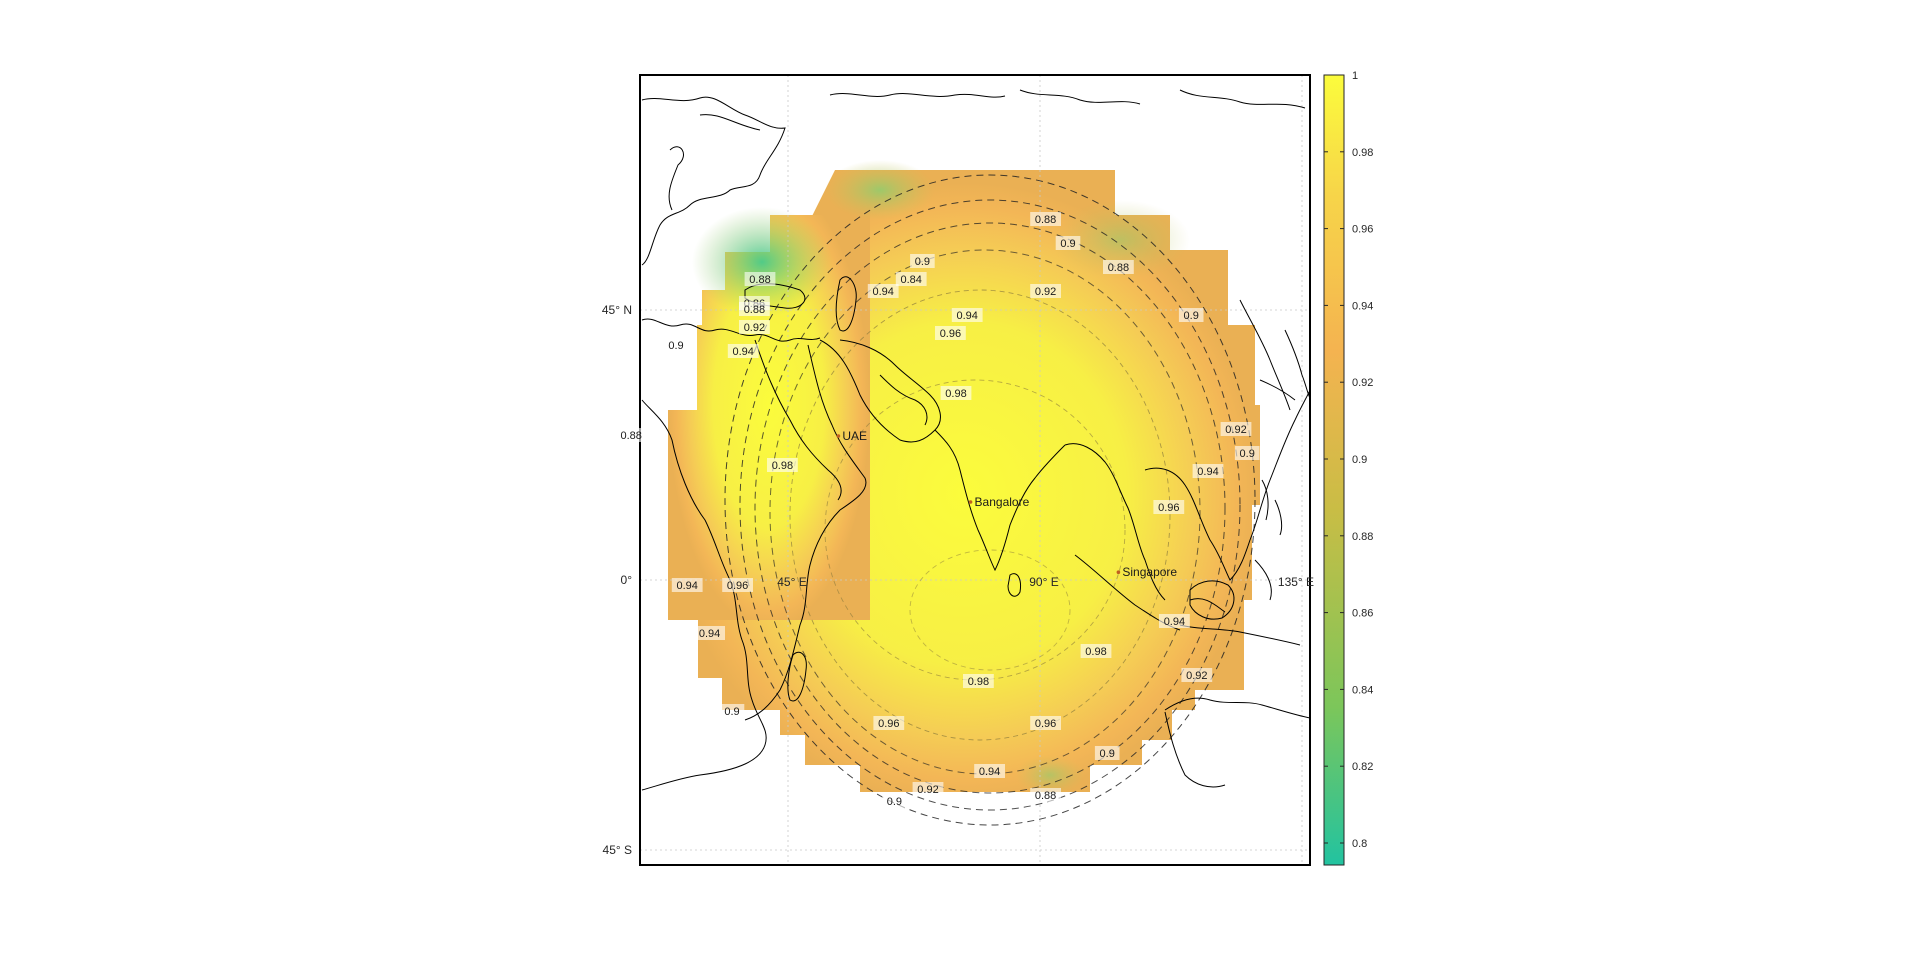  Describe the element at coordinates (1362, 690) in the screenshot. I see `colorbar-tick-label: 0.84` at that location.